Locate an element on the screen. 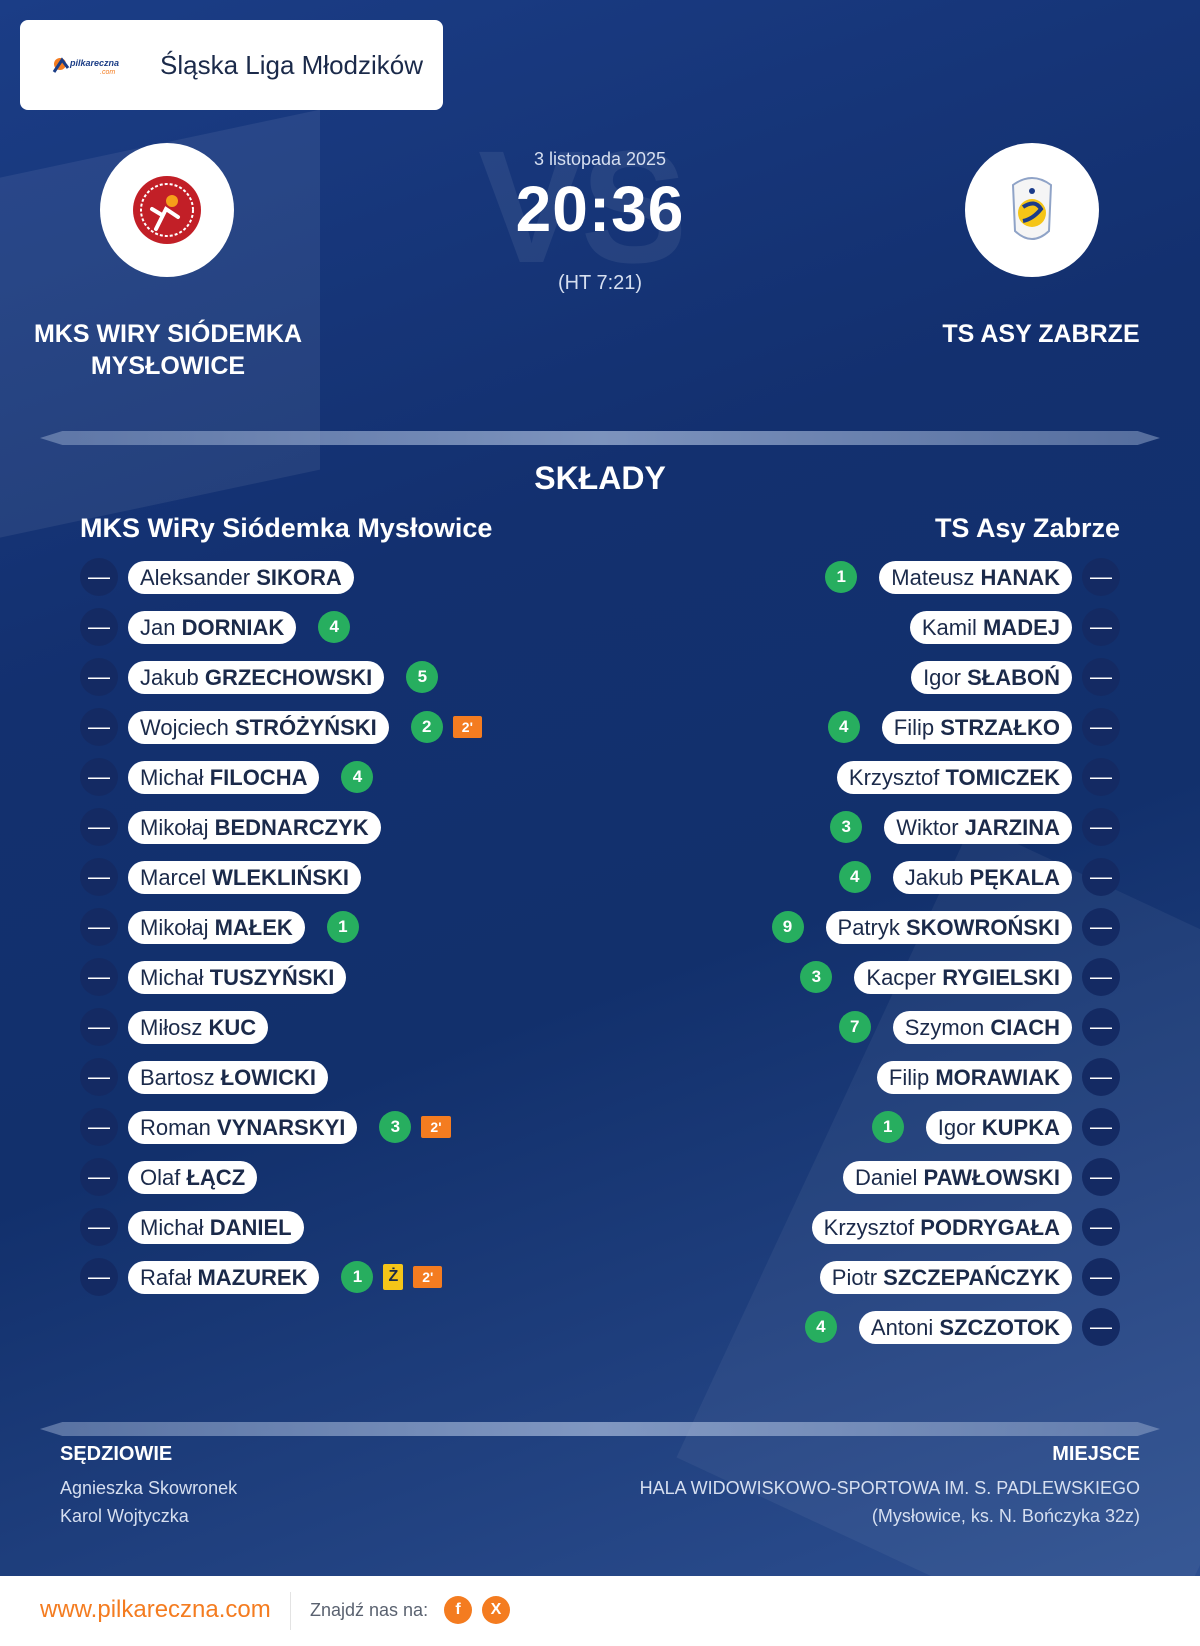 This screenshot has width=1200, height=1646. footer-separator is located at coordinates (290, 1611).